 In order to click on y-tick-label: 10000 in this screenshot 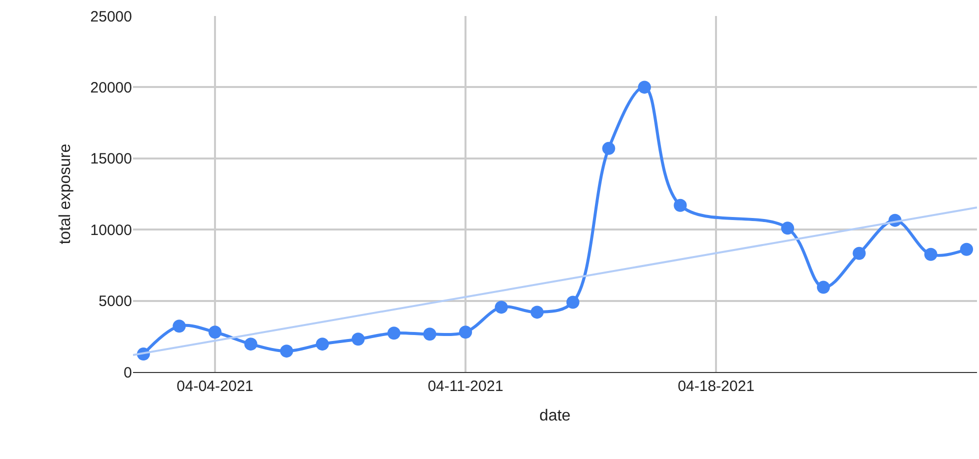, I will do `click(111, 230)`.